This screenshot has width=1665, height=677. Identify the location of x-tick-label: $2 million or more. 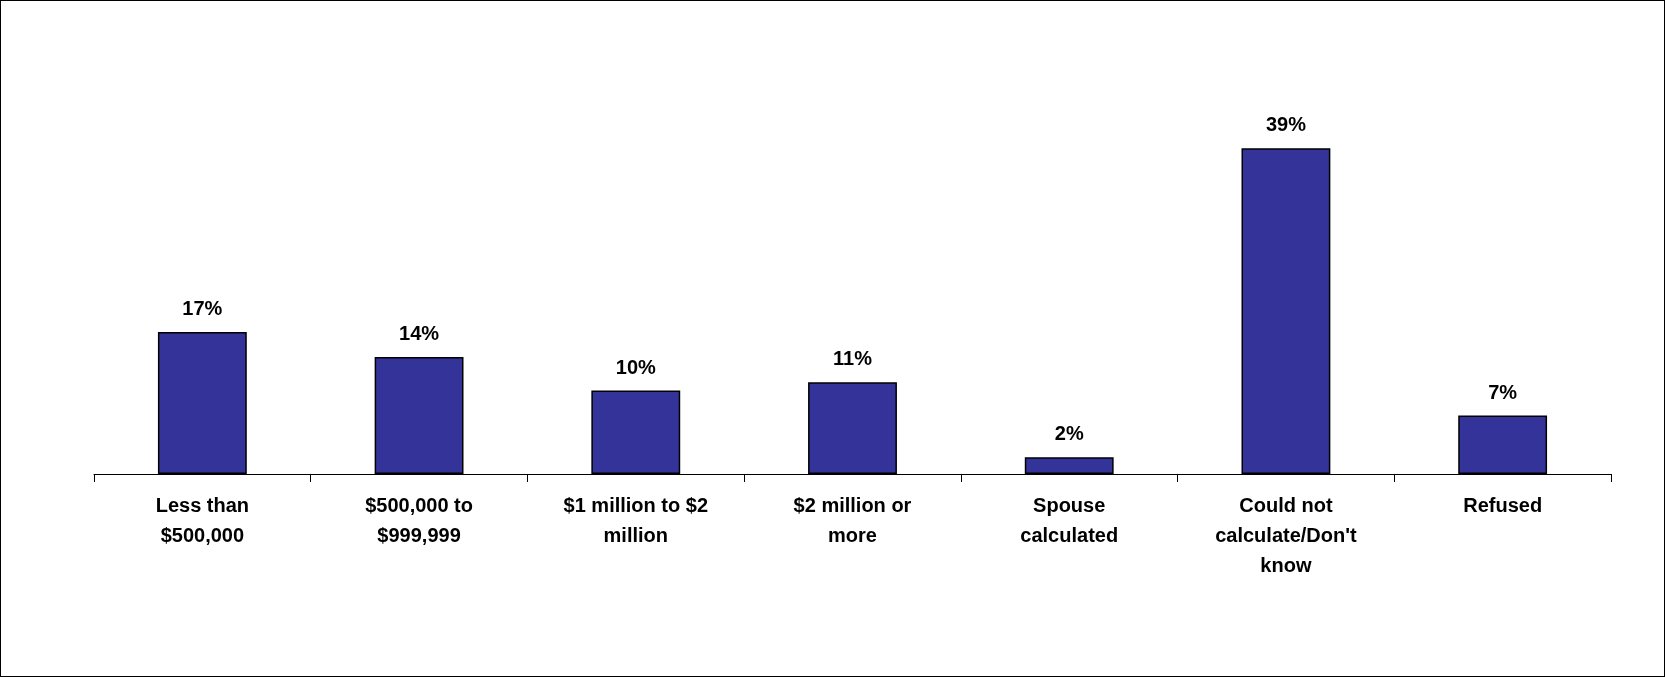
(852, 520).